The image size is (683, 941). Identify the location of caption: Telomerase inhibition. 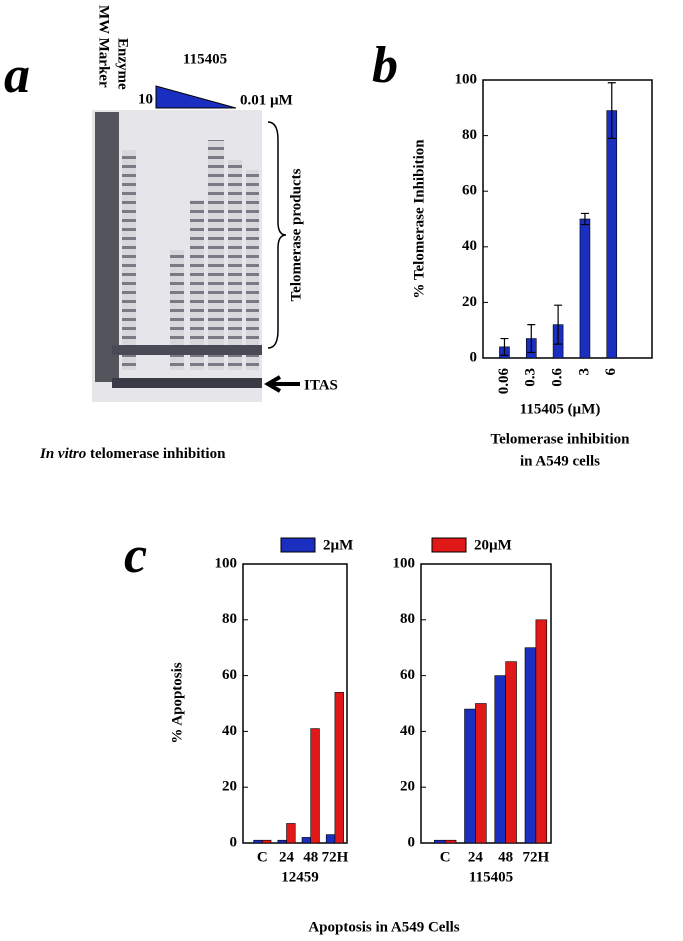
(560, 439).